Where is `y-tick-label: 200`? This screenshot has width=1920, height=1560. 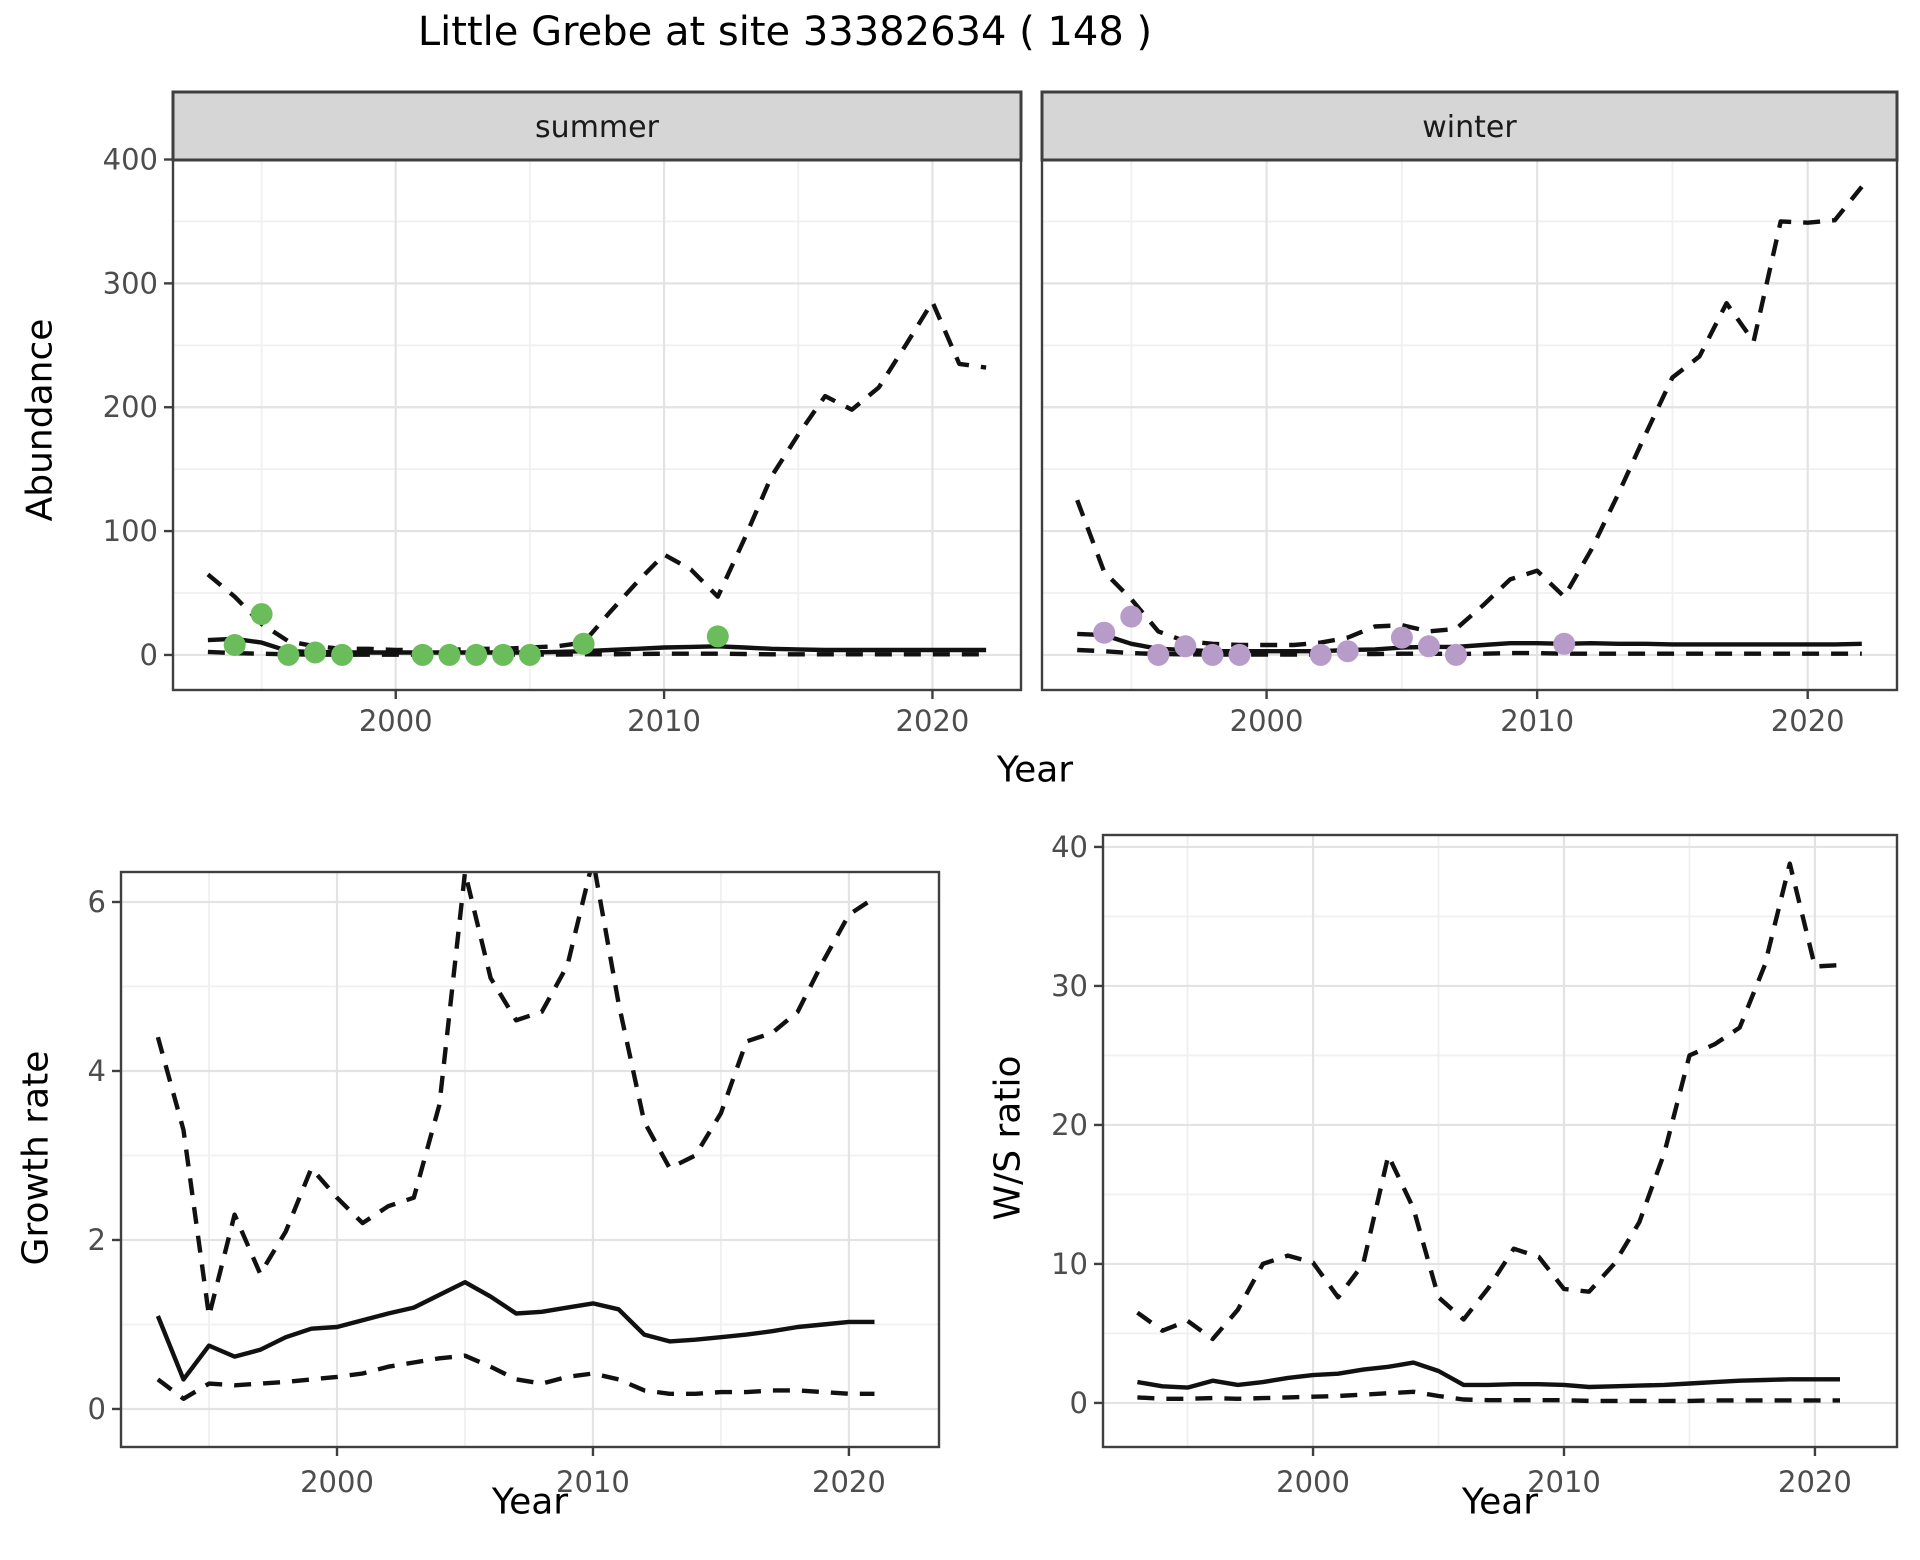 y-tick-label: 200 is located at coordinates (130, 407).